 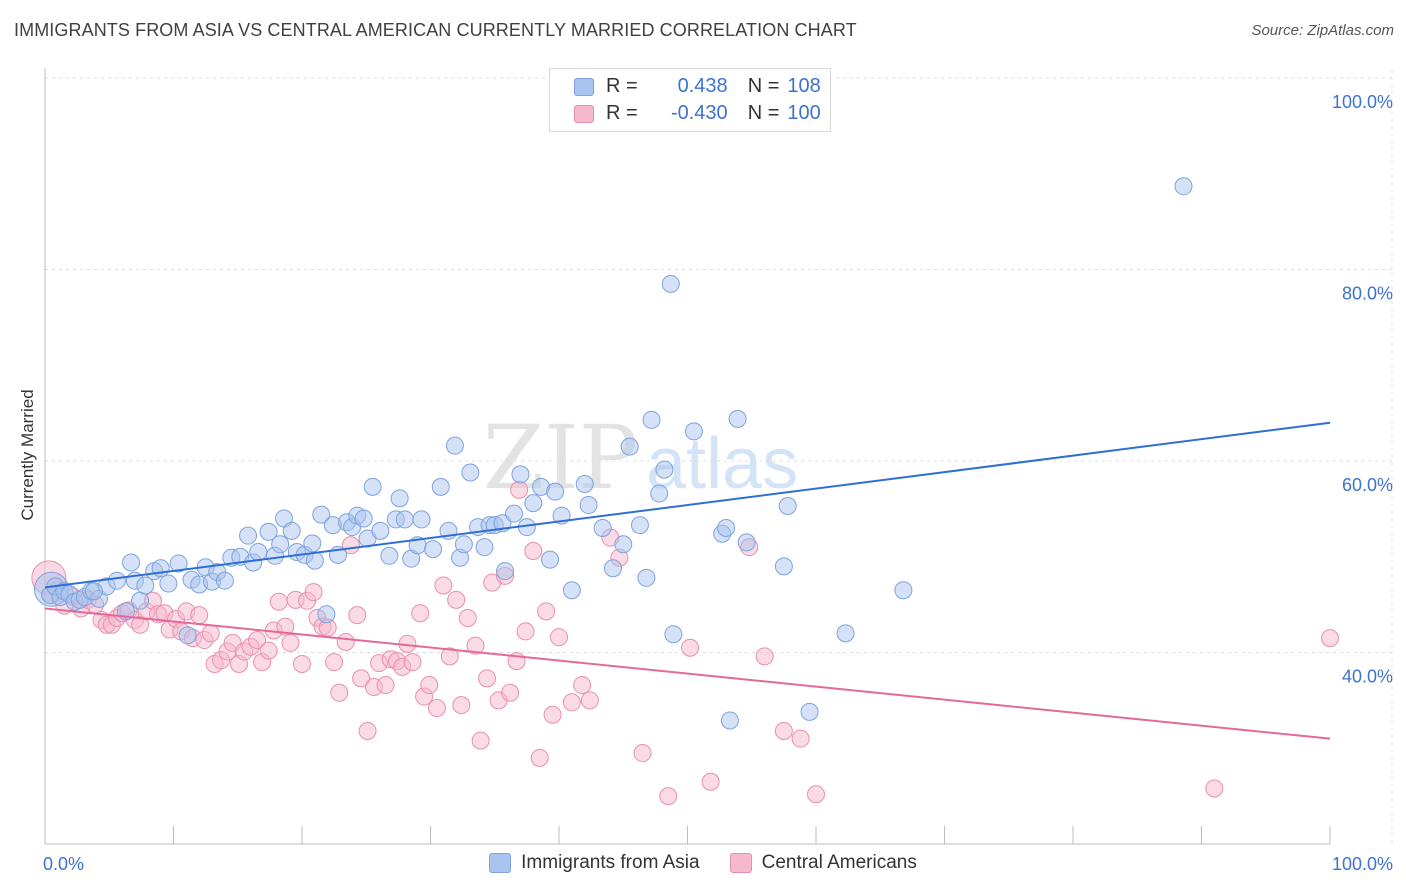 What do you see at coordinates (687, 673) in the screenshot?
I see `trendline-central` at bounding box center [687, 673].